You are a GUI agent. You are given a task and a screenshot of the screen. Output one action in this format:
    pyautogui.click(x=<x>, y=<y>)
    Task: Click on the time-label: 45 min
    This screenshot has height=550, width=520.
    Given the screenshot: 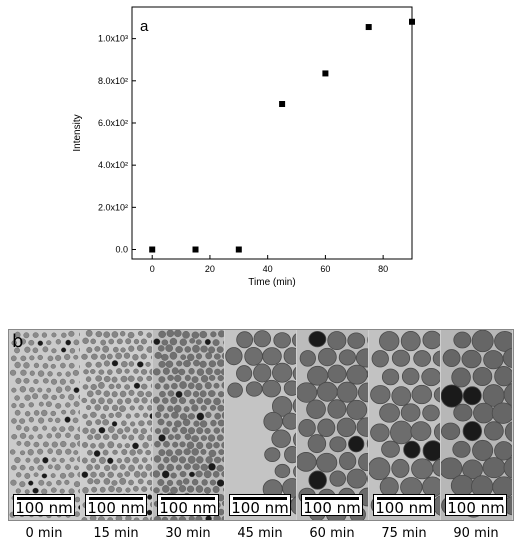 What is the action you would take?
    pyautogui.click(x=260, y=533)
    